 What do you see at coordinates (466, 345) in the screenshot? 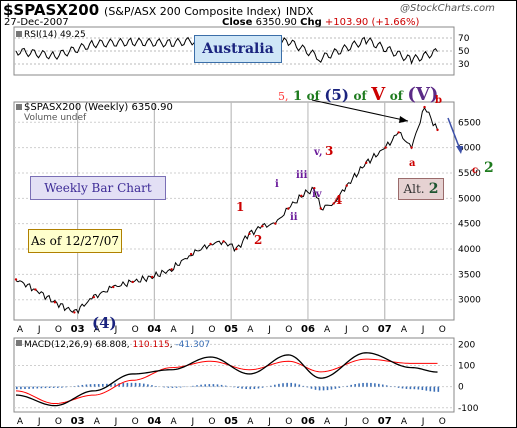
I see `macd-y-tick: 200` at bounding box center [466, 345].